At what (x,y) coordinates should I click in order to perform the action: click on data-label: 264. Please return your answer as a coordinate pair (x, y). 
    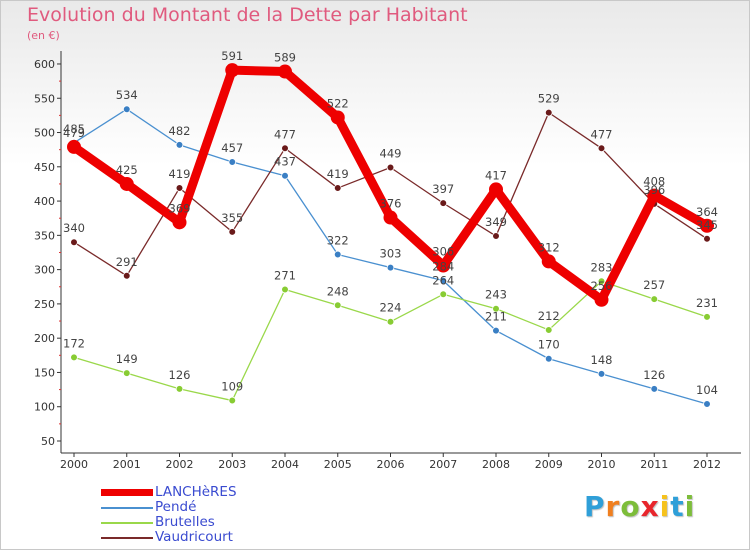
    Looking at the image, I should click on (443, 280).